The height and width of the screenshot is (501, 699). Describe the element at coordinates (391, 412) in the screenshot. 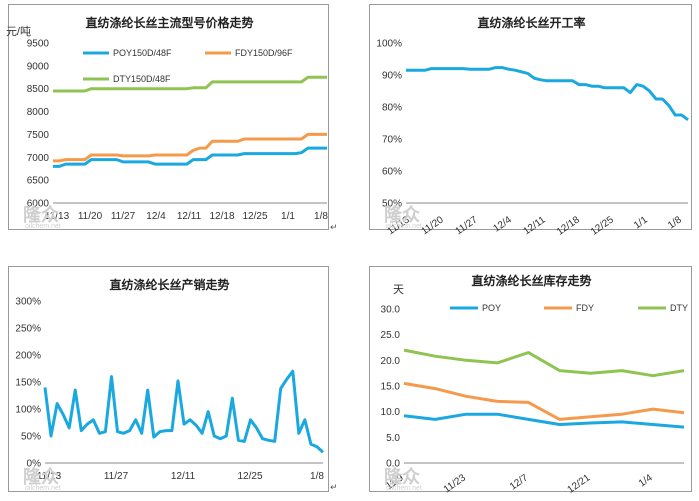

I see `y-tick-label: 10.0` at that location.